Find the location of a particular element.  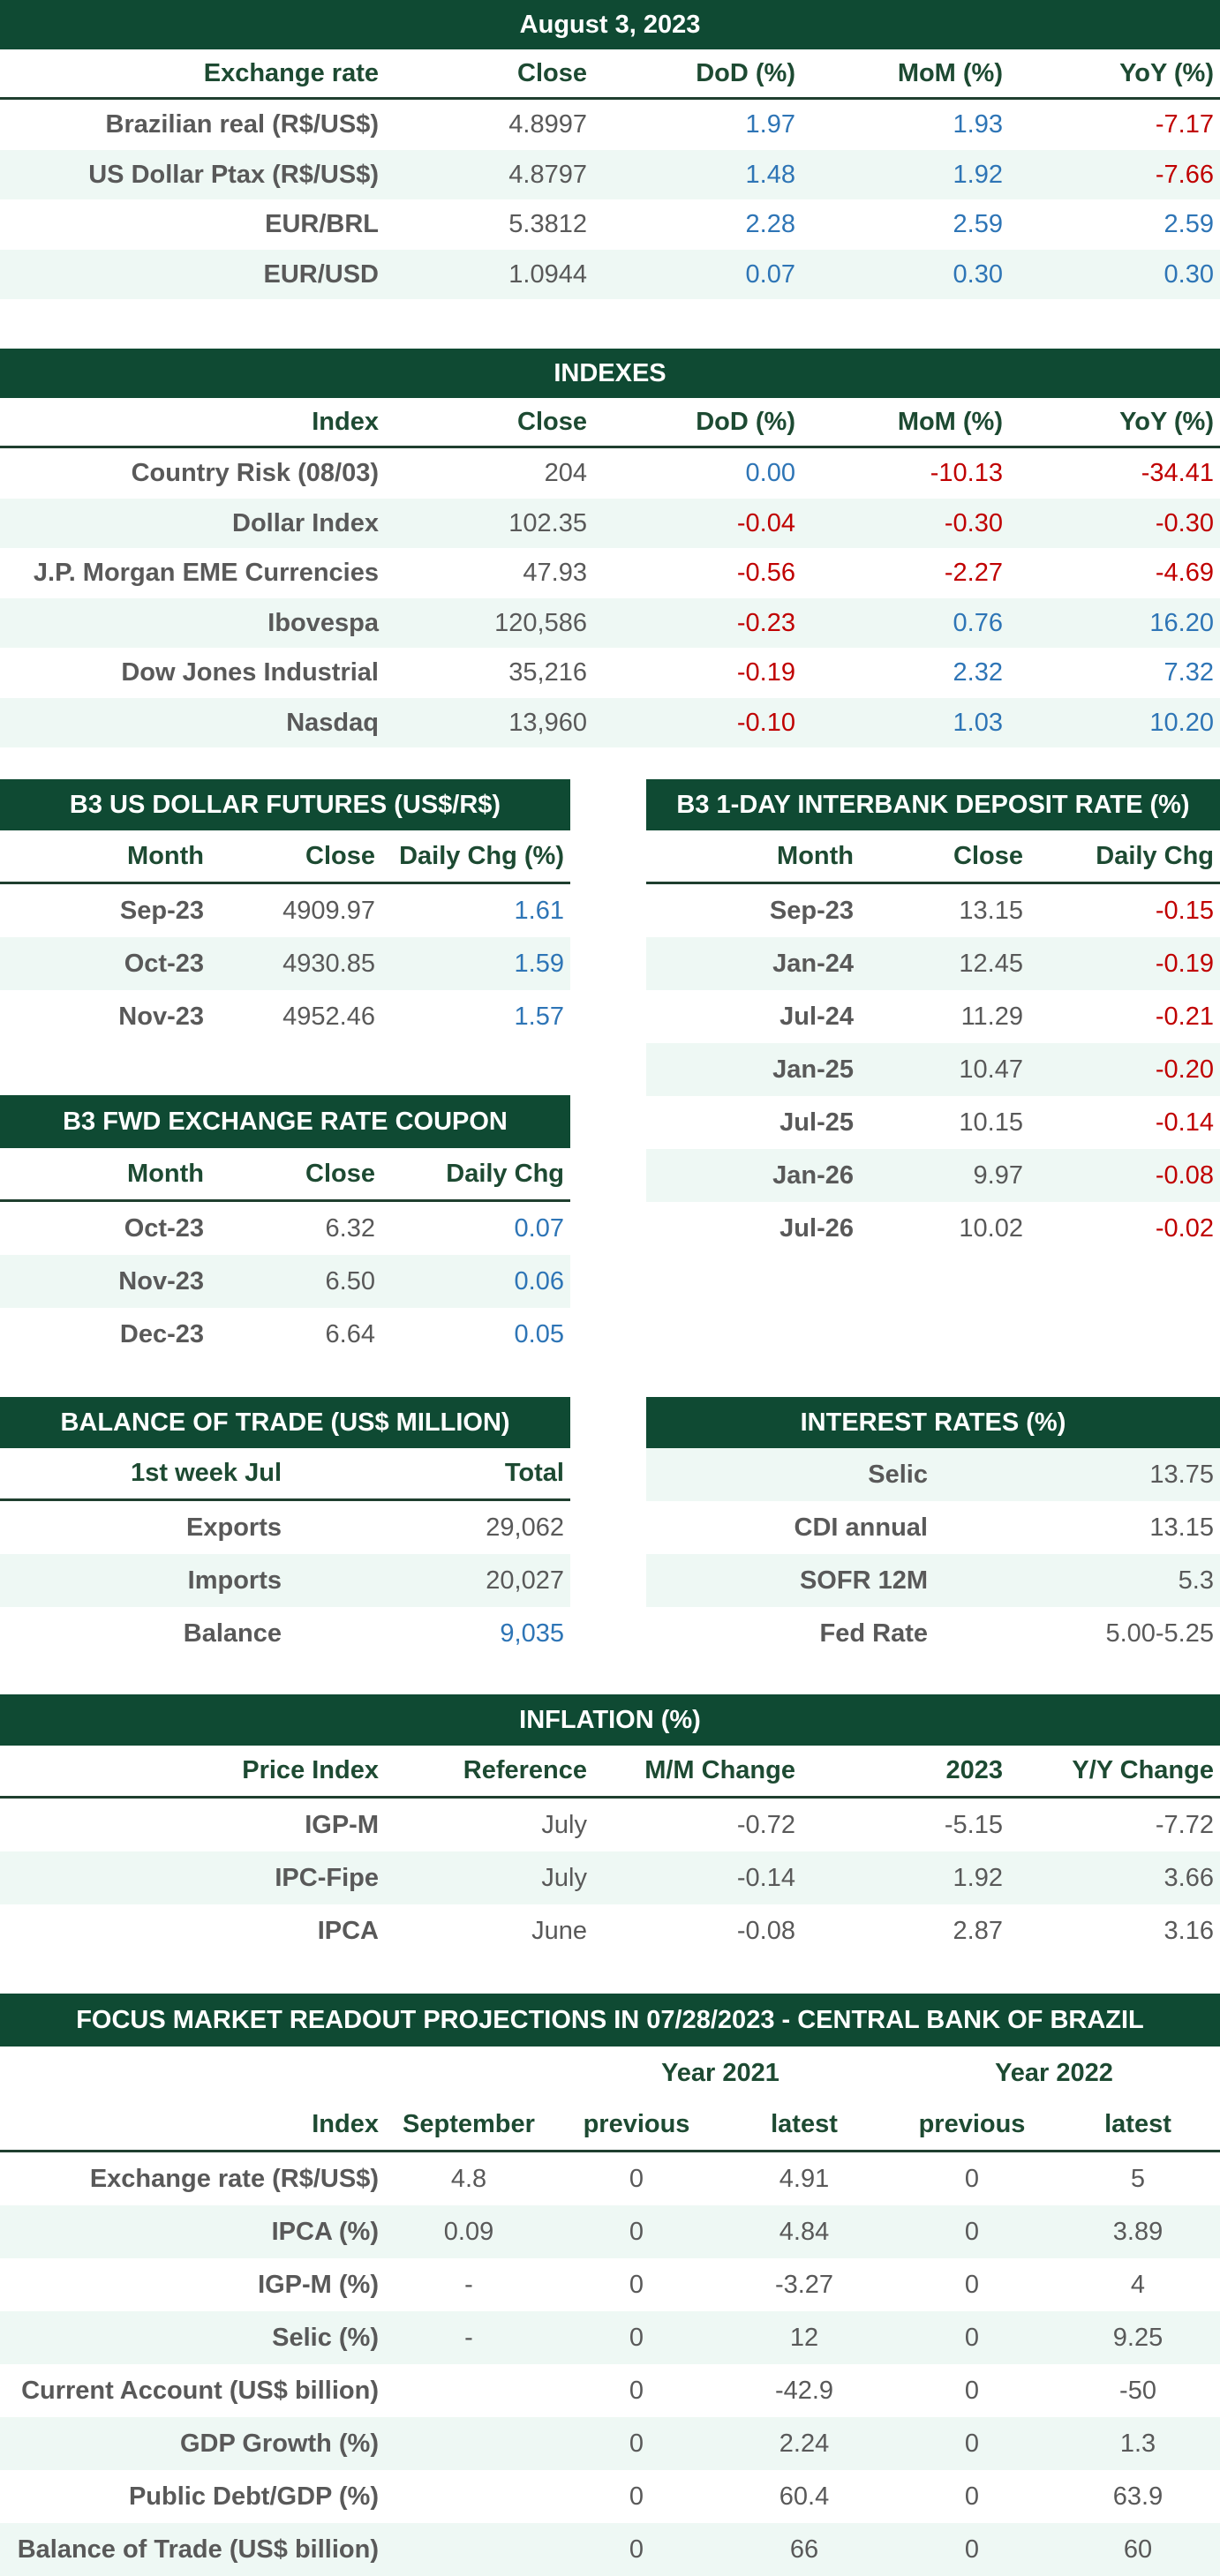

cell-value: -7.72 is located at coordinates (1184, 1825).